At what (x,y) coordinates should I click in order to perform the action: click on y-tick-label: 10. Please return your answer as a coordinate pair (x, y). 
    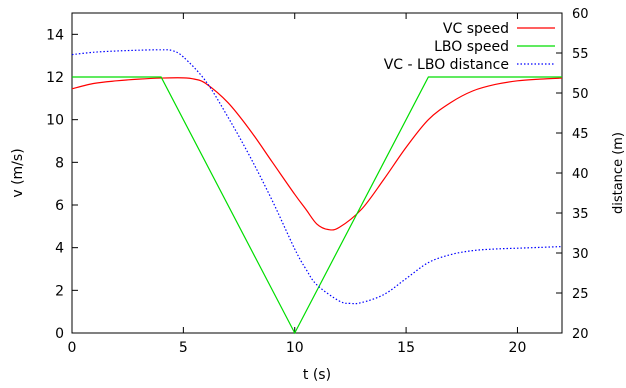
    Looking at the image, I should click on (55, 121).